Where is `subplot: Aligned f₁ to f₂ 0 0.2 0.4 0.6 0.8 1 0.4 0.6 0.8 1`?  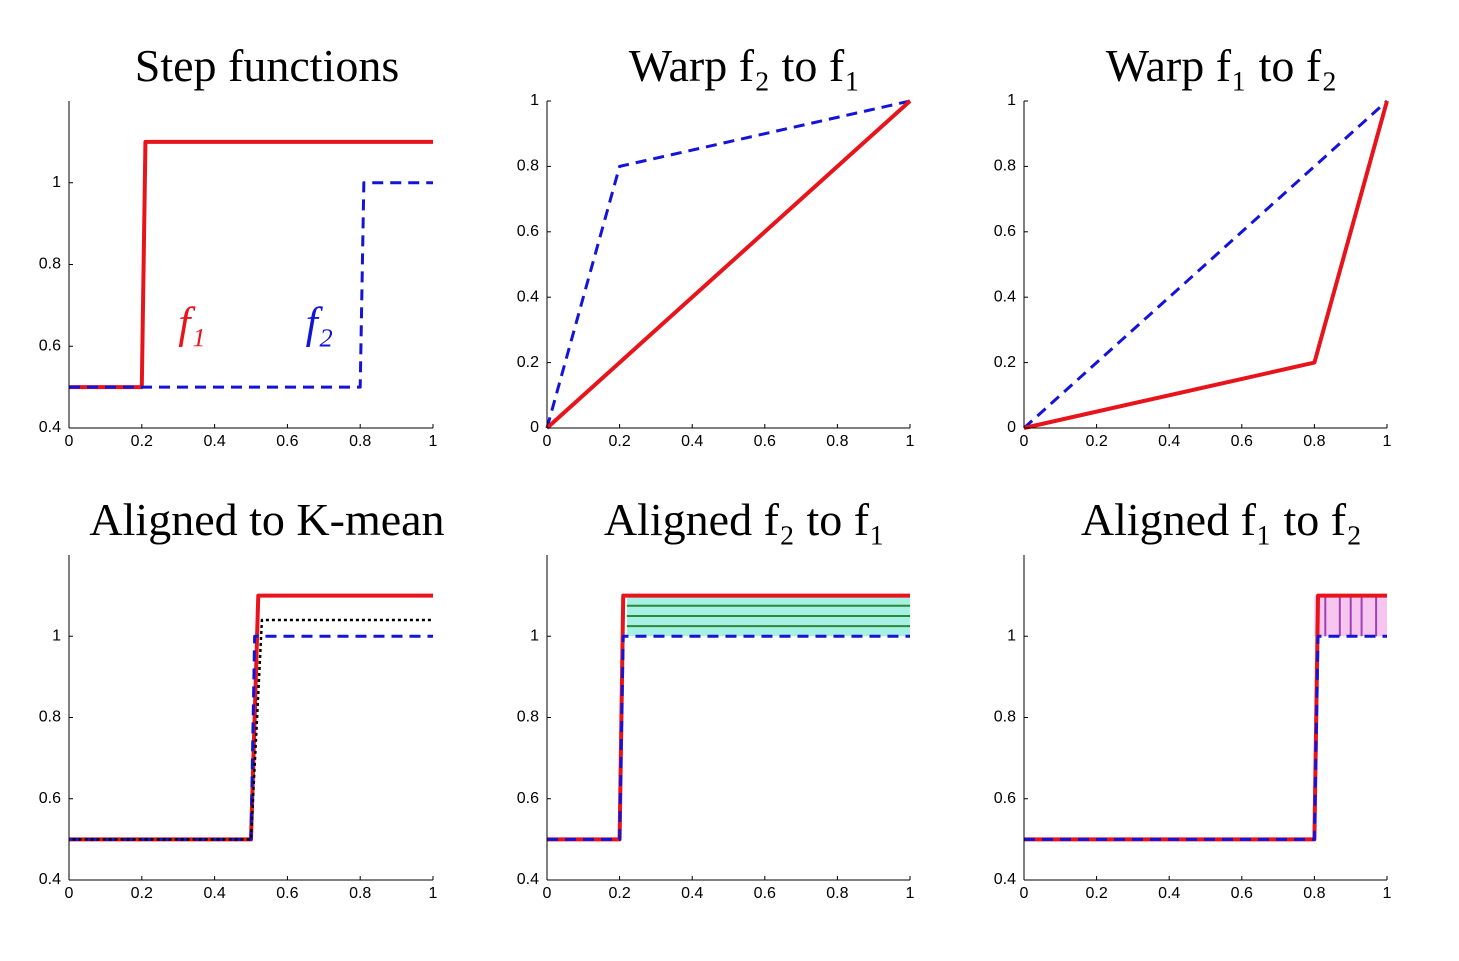
subplot: Aligned f₁ to f₂ 0 0.2 0.4 0.6 0.8 1 0.4 0.6 0.8 1 is located at coordinates (1193, 698).